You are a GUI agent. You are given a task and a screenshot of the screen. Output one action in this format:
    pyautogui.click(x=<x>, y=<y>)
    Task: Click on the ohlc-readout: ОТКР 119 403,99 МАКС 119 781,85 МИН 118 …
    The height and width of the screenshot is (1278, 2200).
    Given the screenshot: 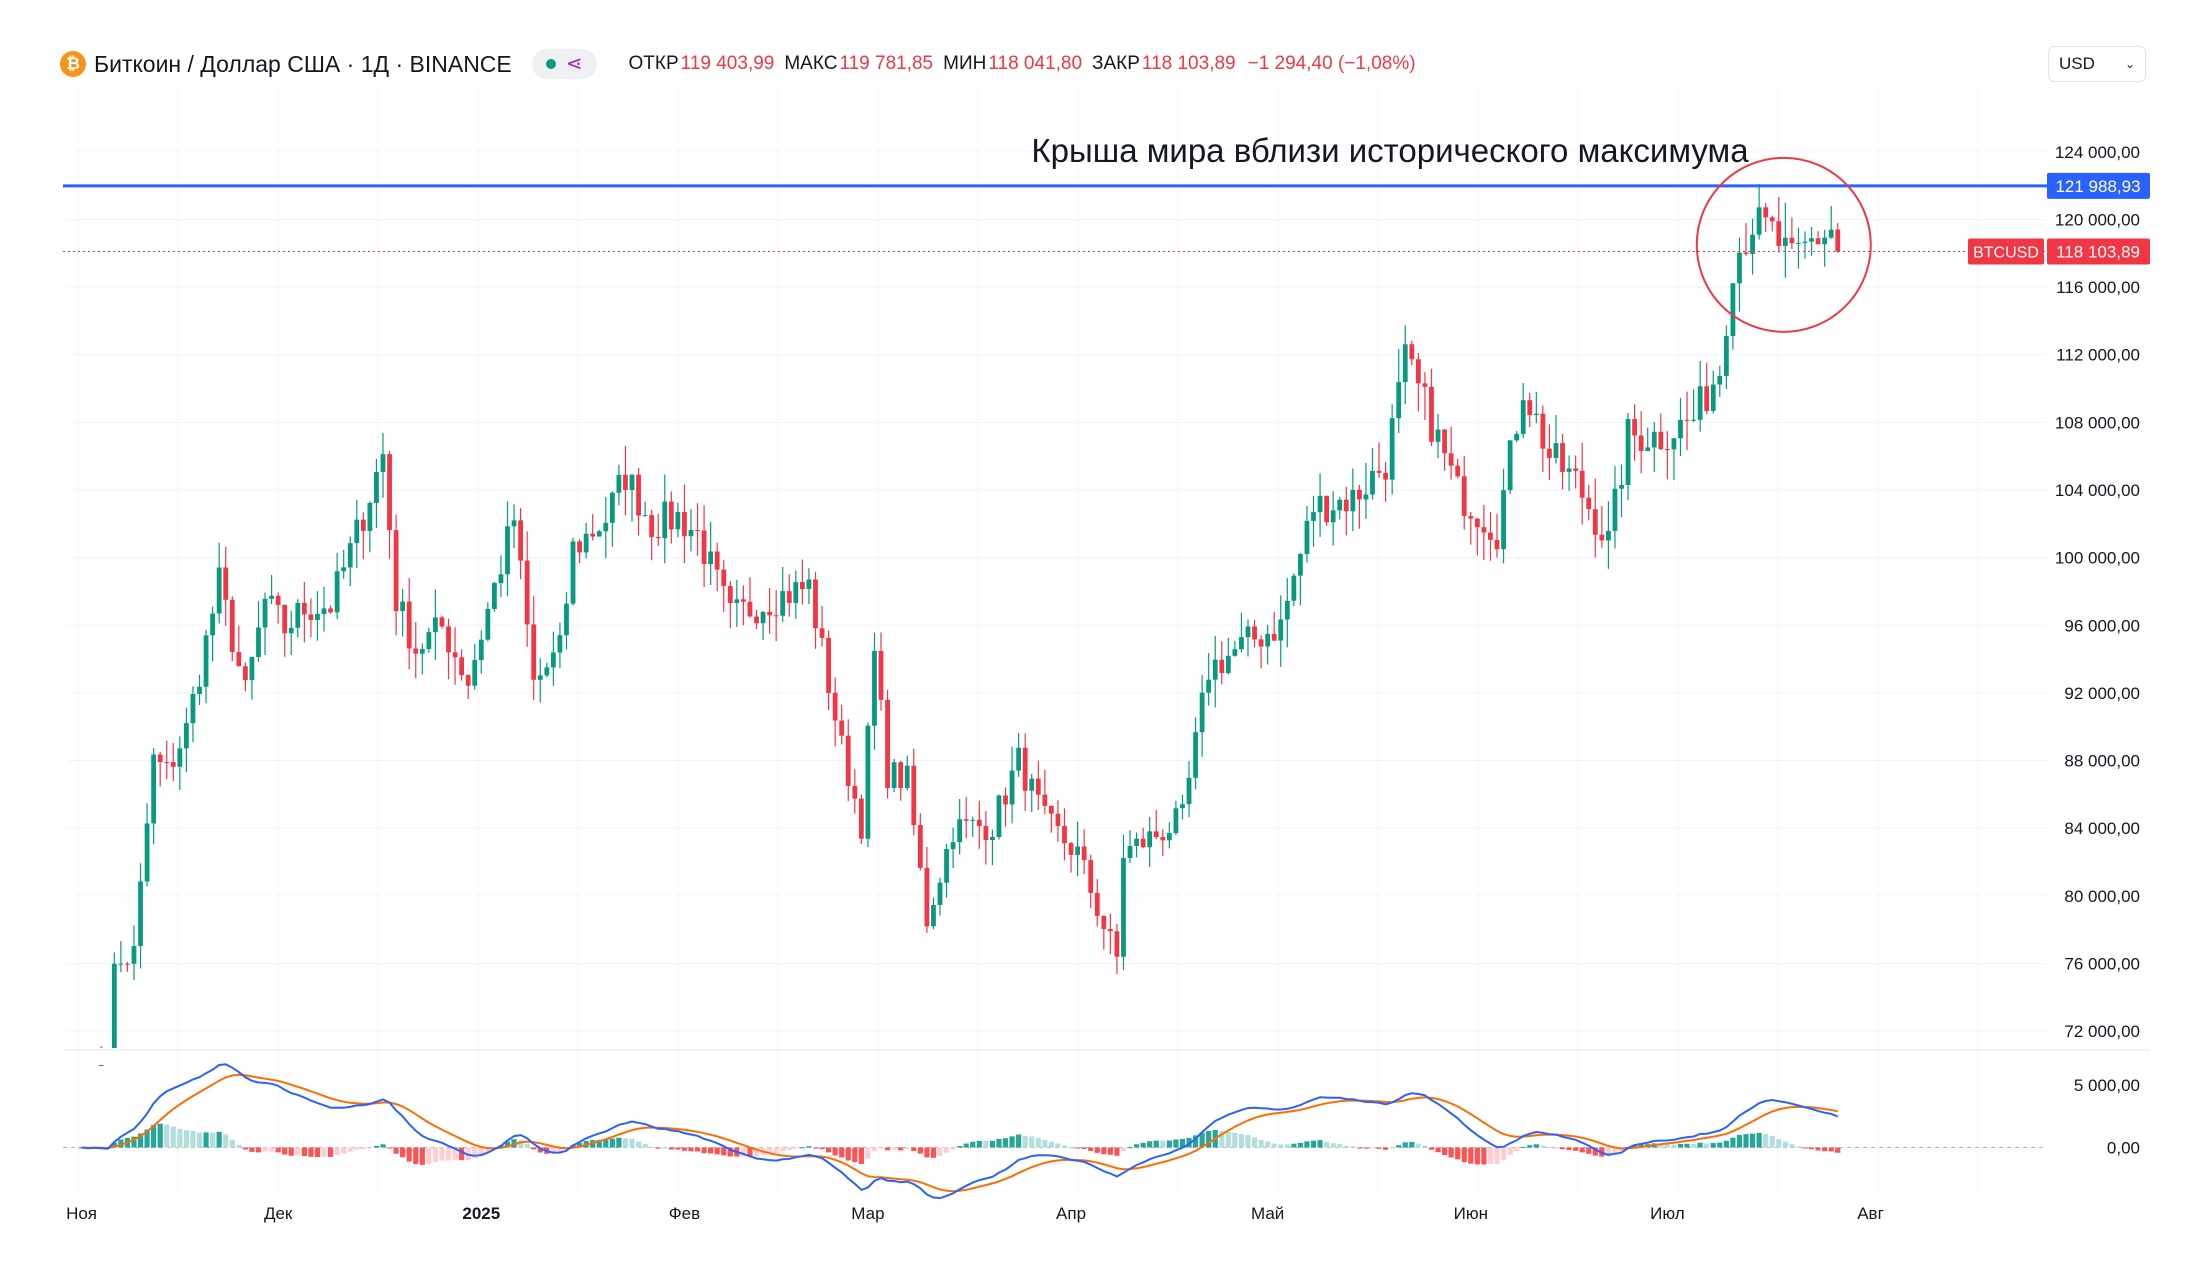 What is the action you would take?
    pyautogui.click(x=1017, y=64)
    